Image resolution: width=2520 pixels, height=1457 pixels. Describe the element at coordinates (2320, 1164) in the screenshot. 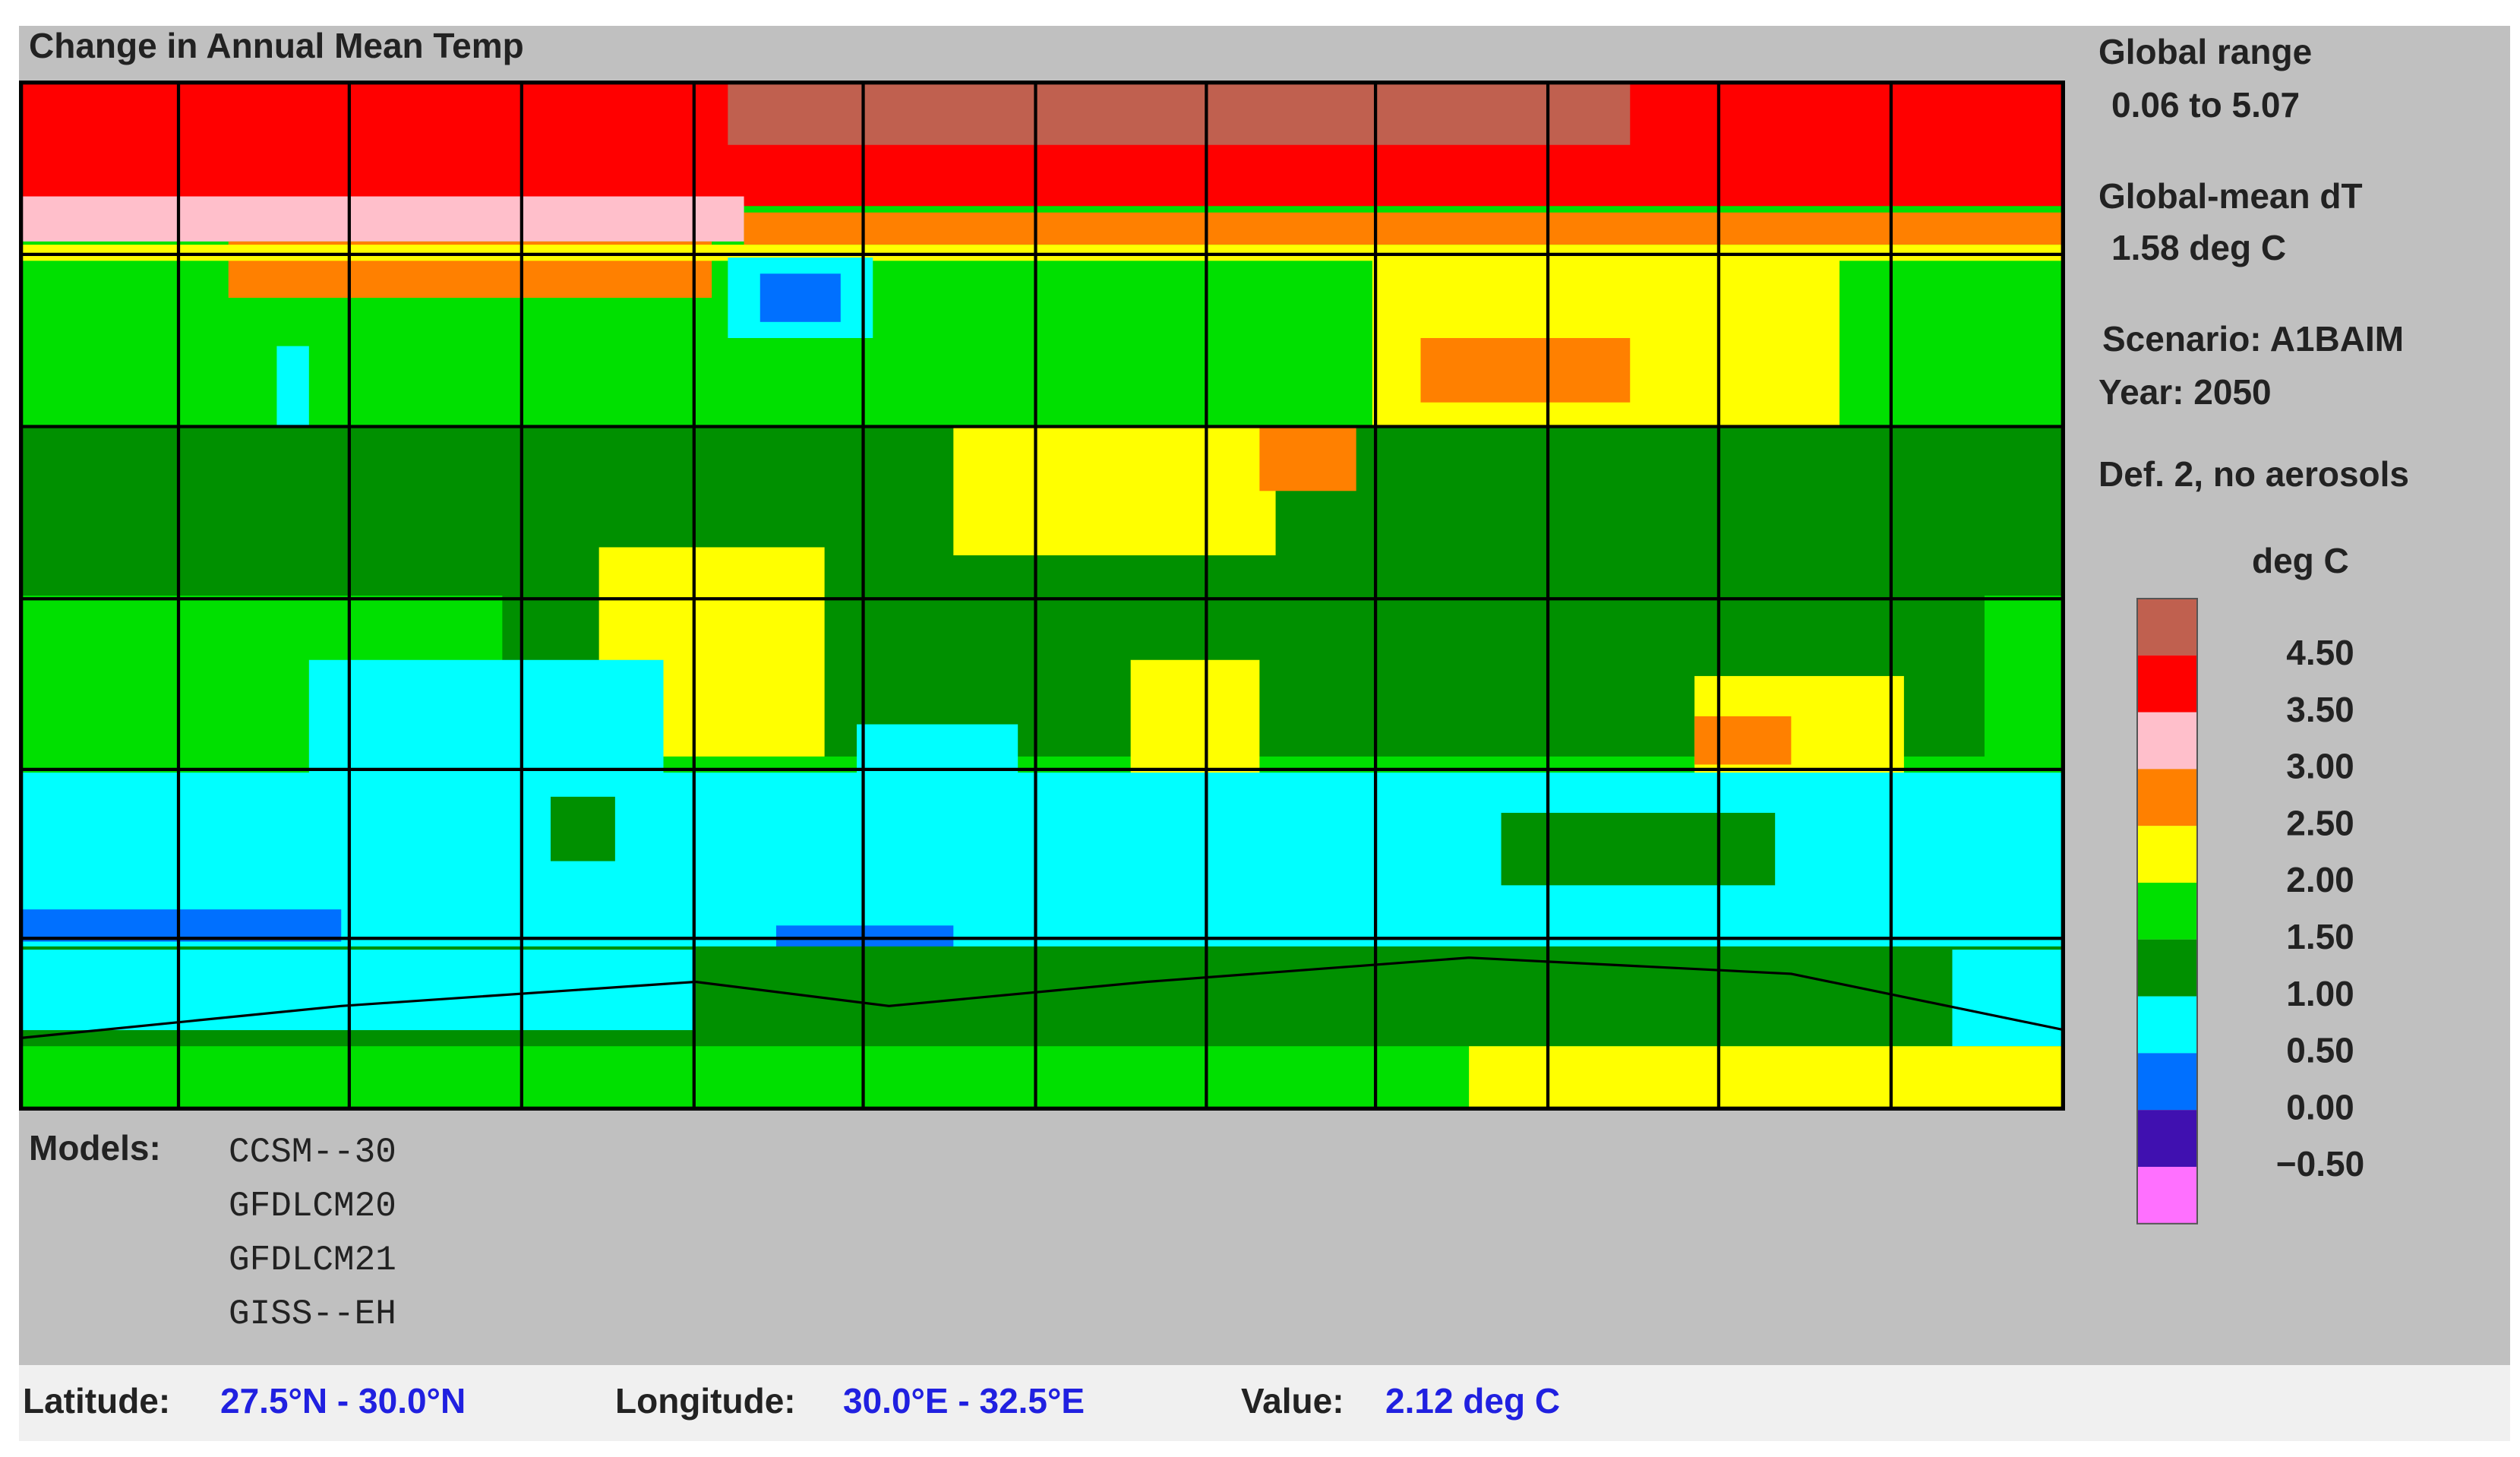

I see `legend-label: −0.50` at that location.